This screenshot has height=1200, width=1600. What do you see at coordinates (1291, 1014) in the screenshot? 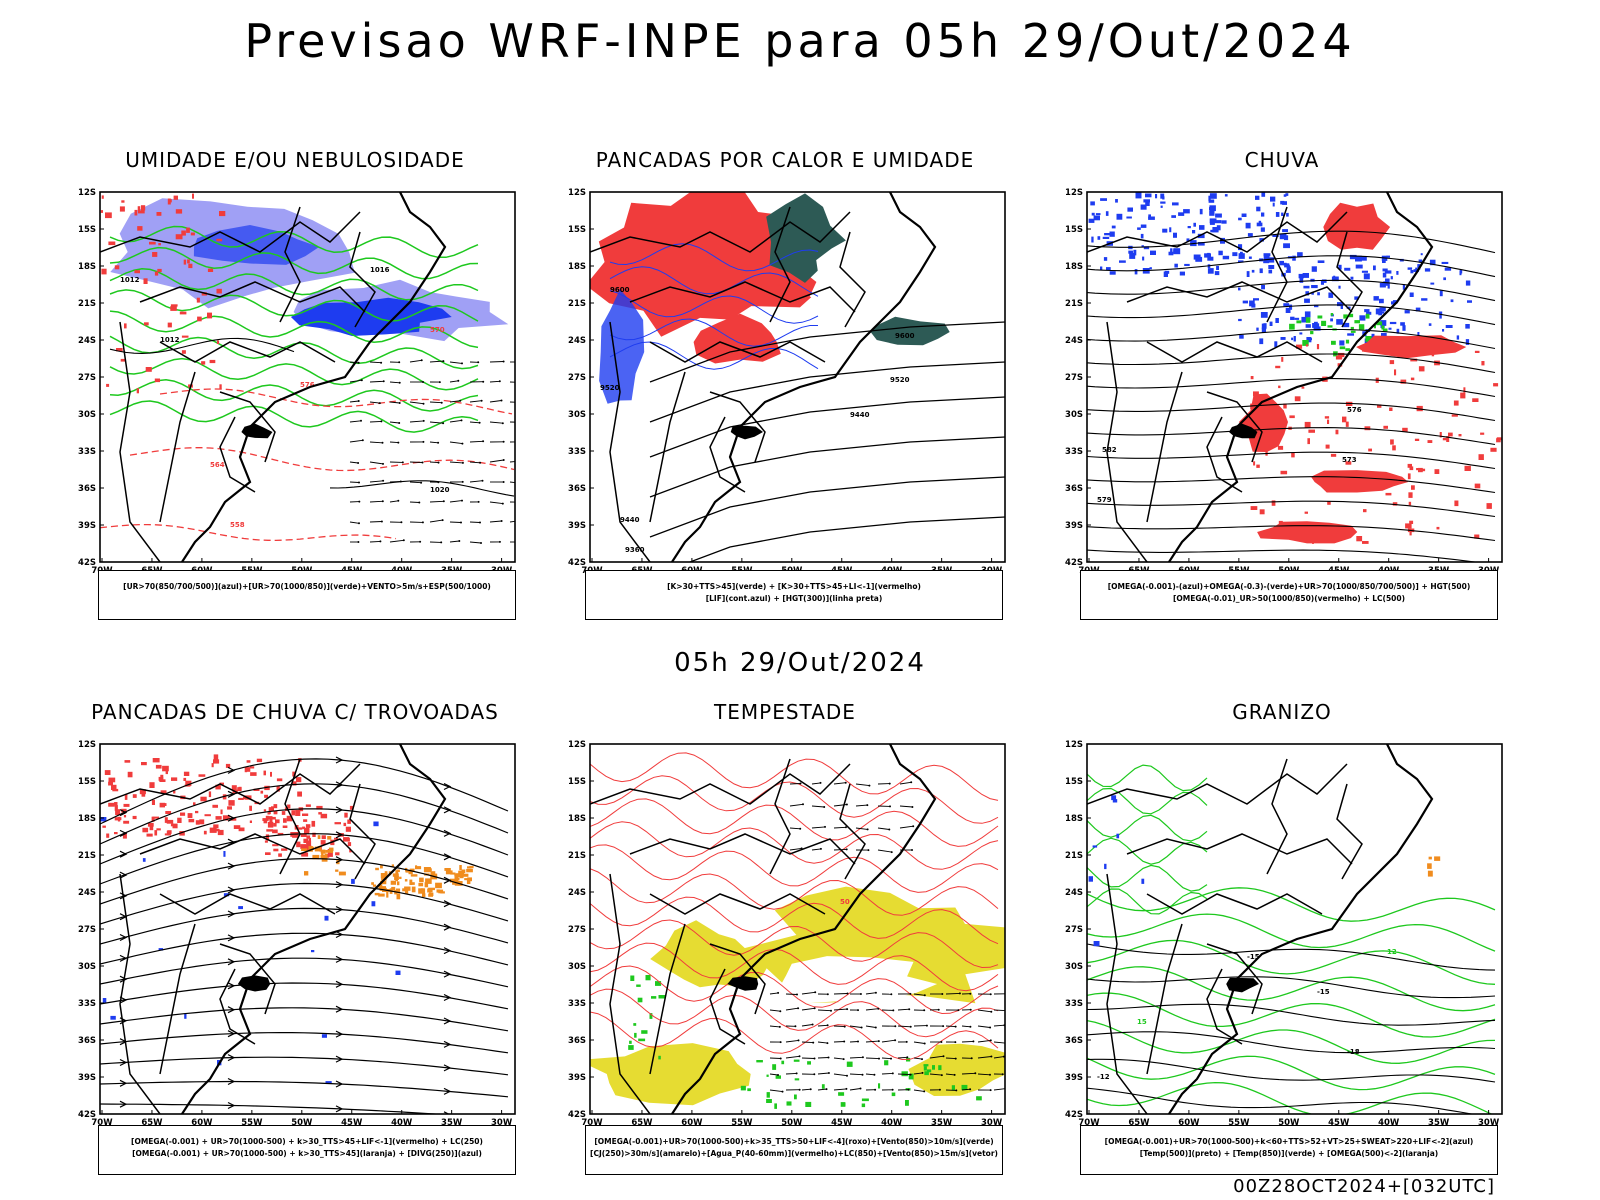
I see `temp-500-contour` at bounding box center [1291, 1014].